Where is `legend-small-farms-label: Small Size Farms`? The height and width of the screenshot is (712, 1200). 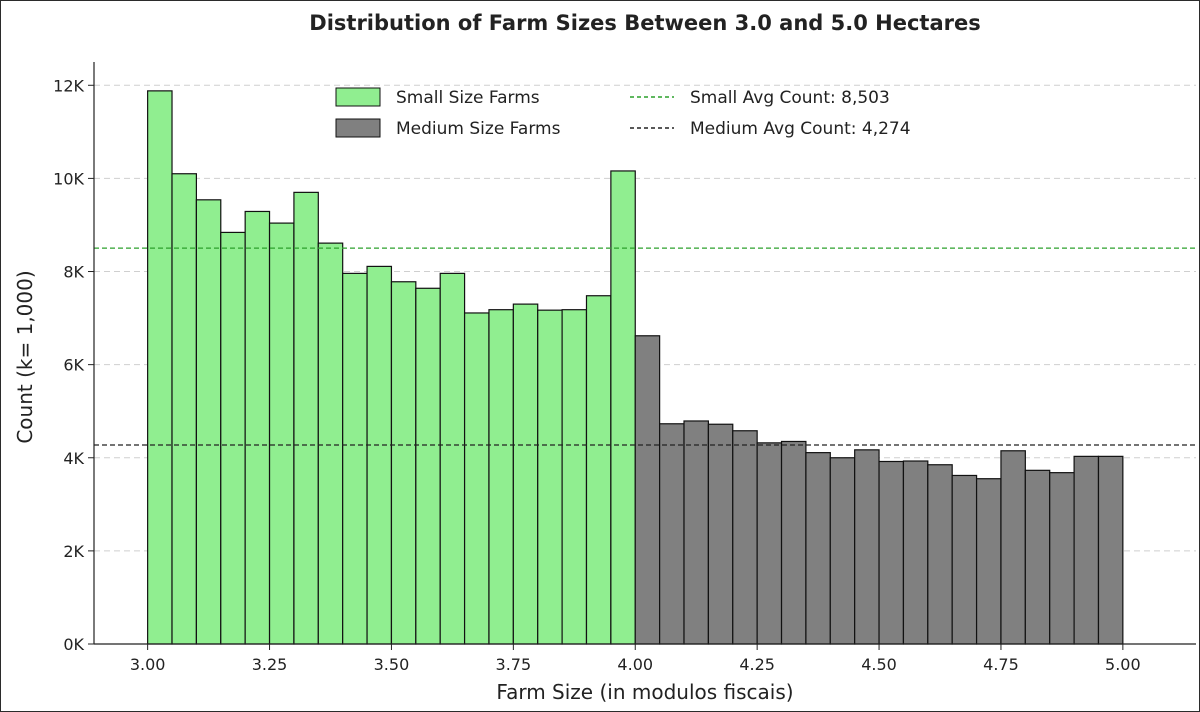 legend-small-farms-label: Small Size Farms is located at coordinates (468, 98).